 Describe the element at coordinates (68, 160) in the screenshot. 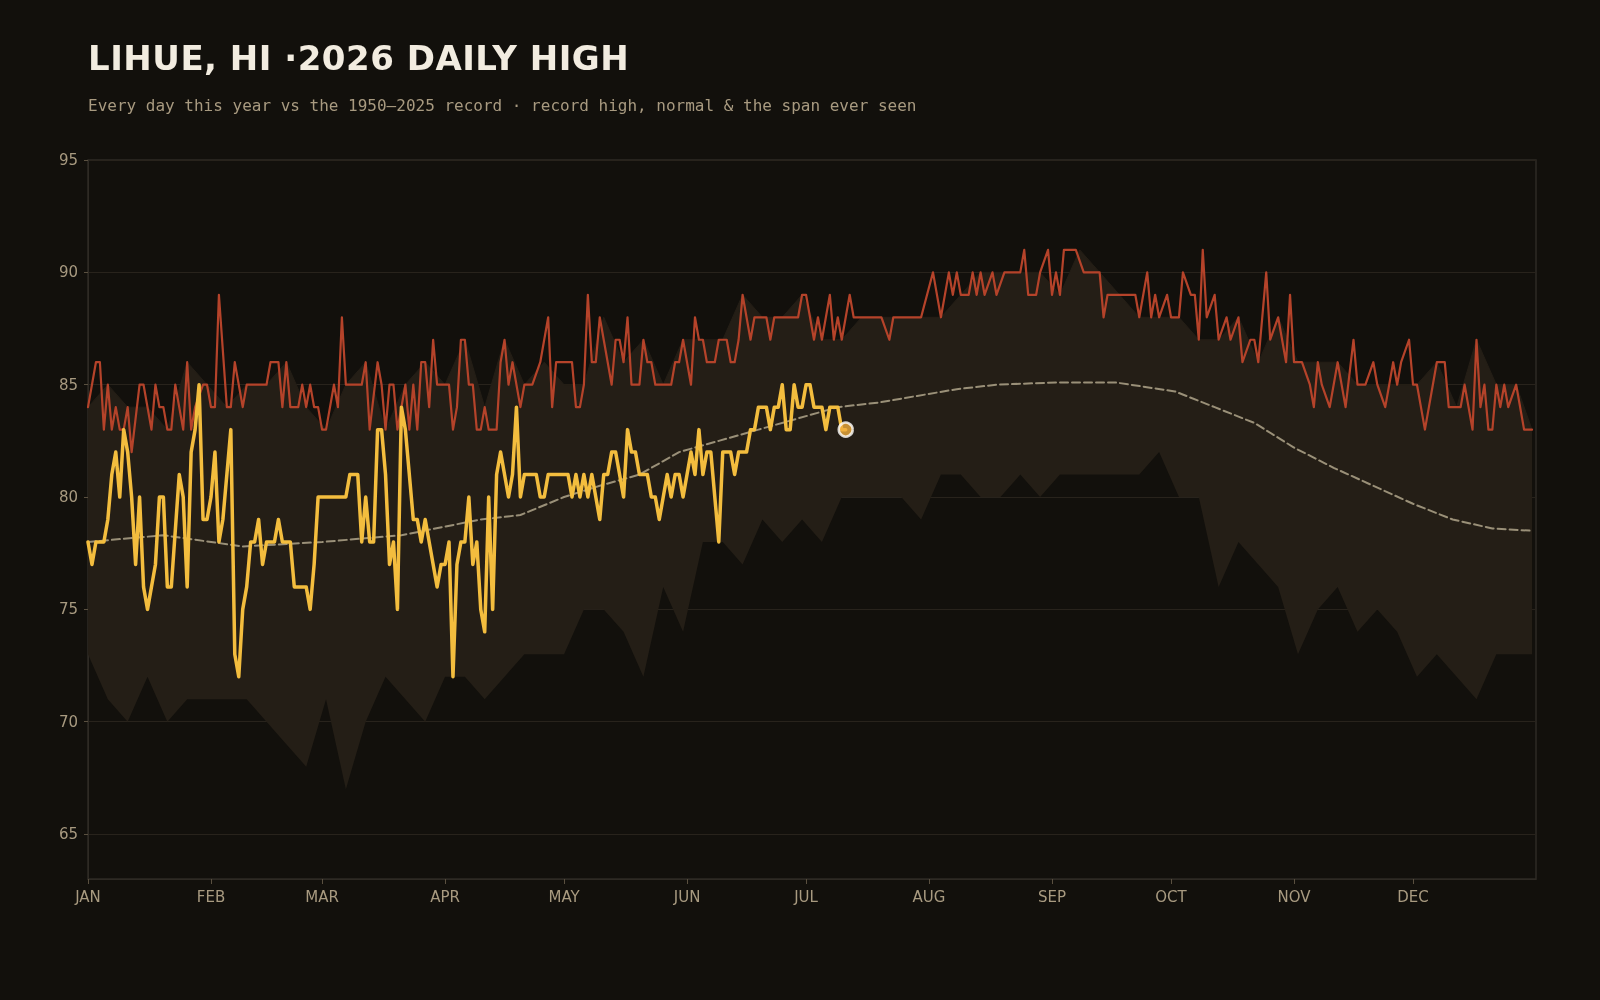

I see `y-tick-label: 95` at that location.